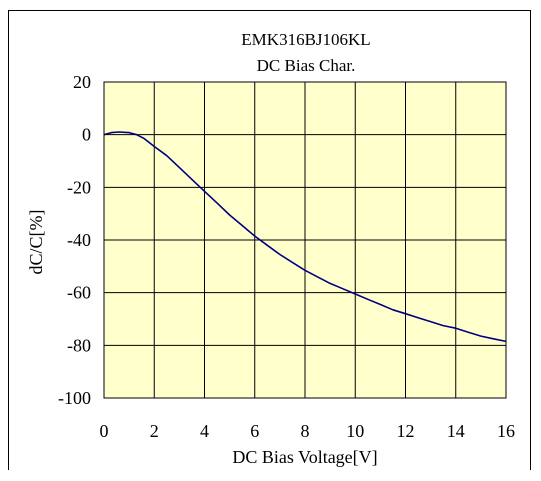 This screenshot has width=541, height=481. I want to click on chart-title: EMK316BJ106KL, so click(305, 39).